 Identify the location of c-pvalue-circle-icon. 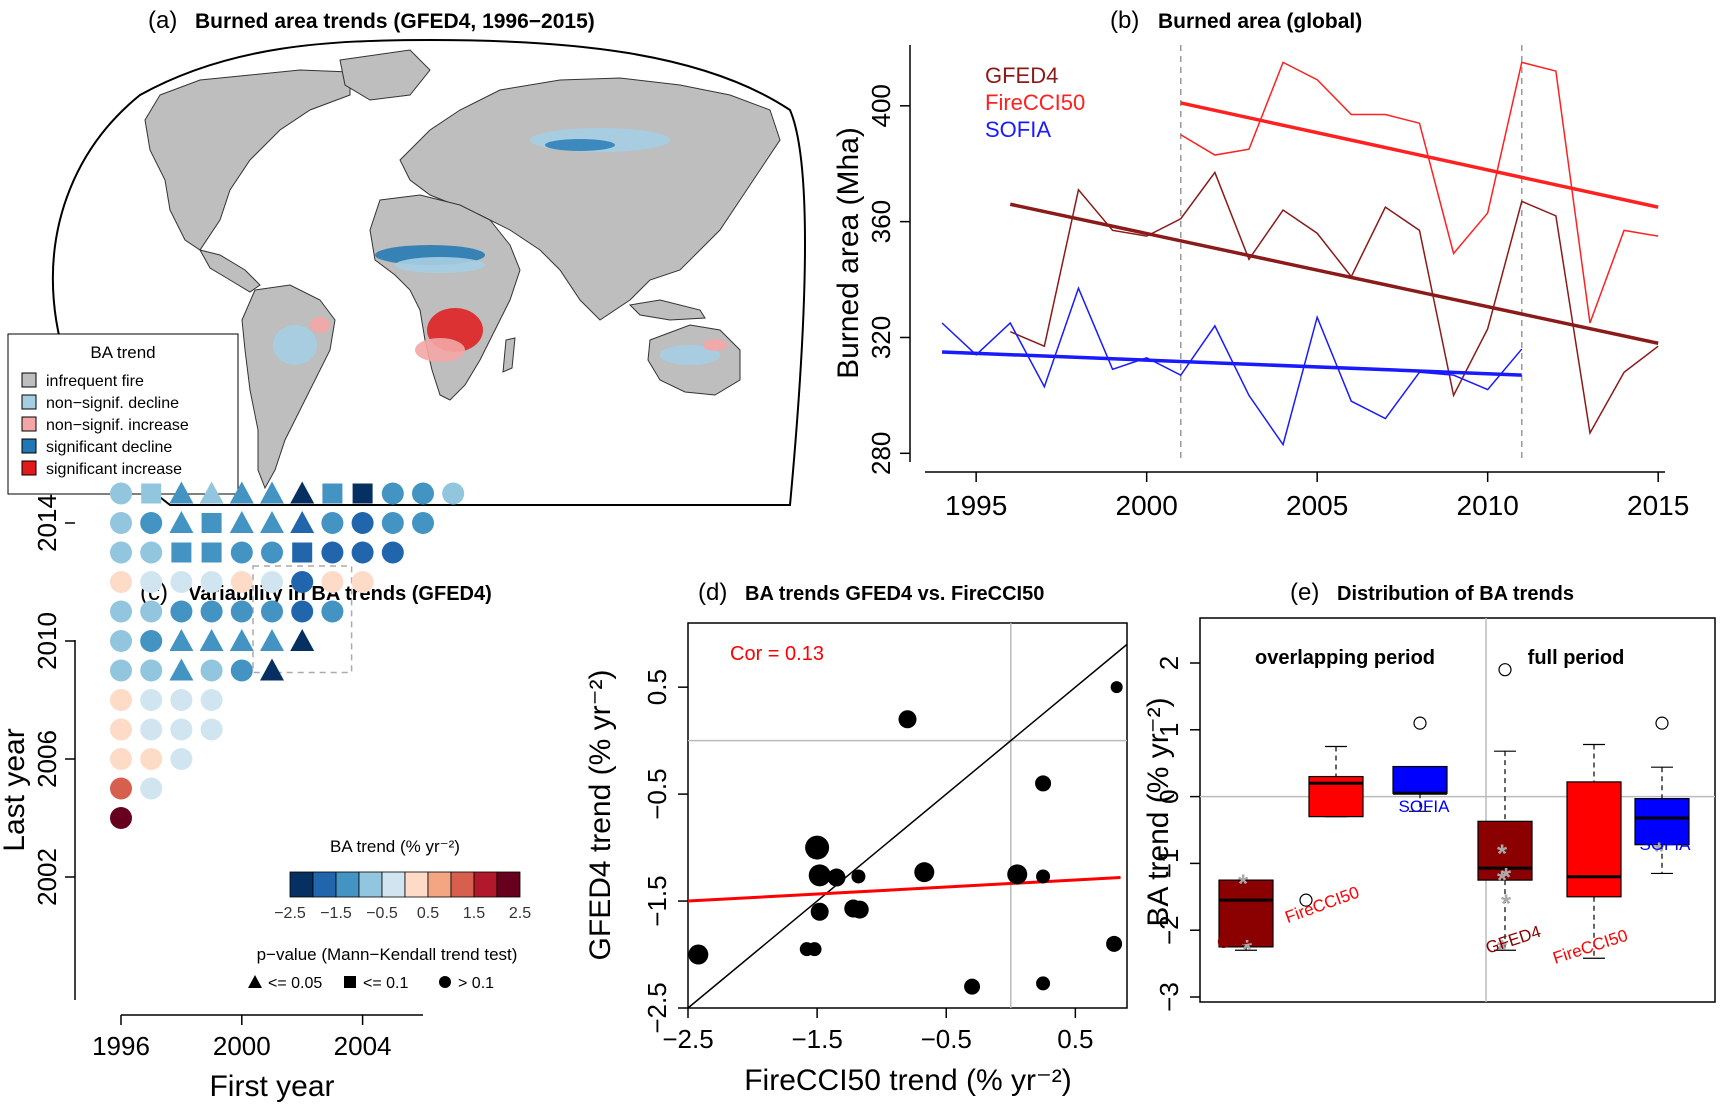
(445, 982).